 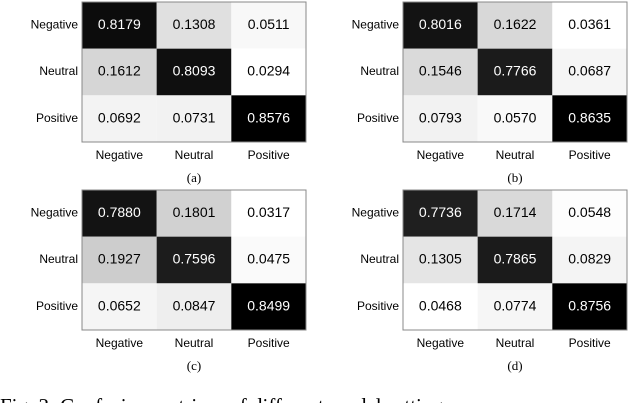 I want to click on cell-label: 0.1308, so click(x=194, y=24).